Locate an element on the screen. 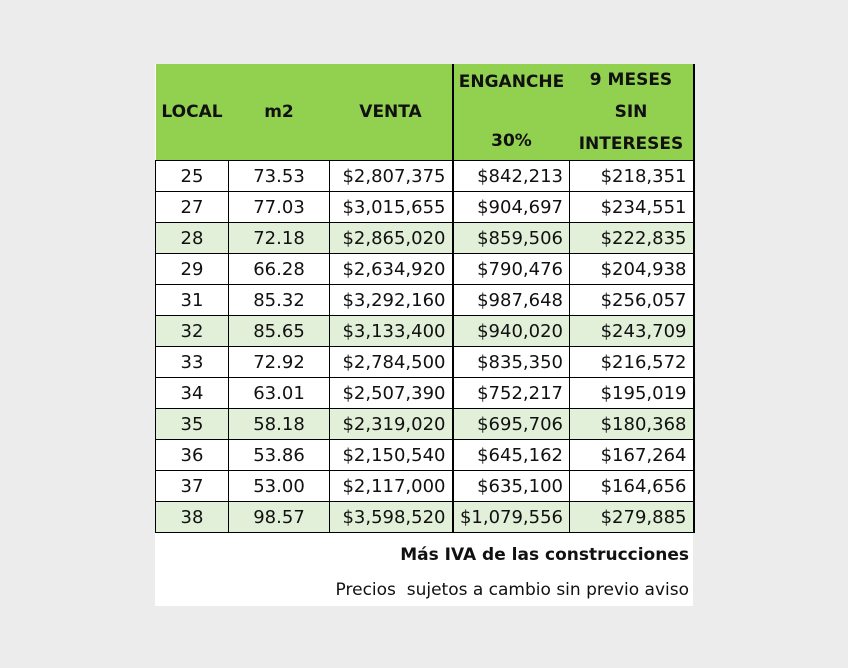 The image size is (848, 668). header-meses-line3: INTERESES is located at coordinates (631, 144).